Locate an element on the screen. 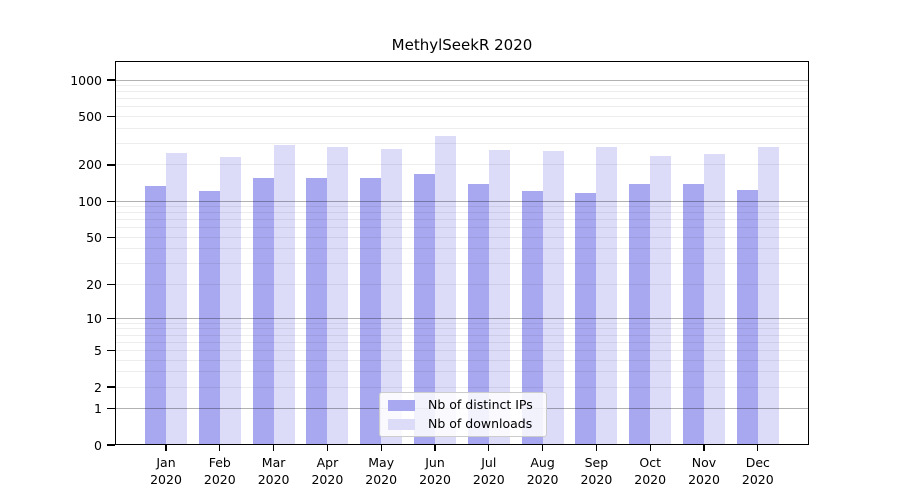  chart-title: MethylSeekR 2020 is located at coordinates (462, 45).